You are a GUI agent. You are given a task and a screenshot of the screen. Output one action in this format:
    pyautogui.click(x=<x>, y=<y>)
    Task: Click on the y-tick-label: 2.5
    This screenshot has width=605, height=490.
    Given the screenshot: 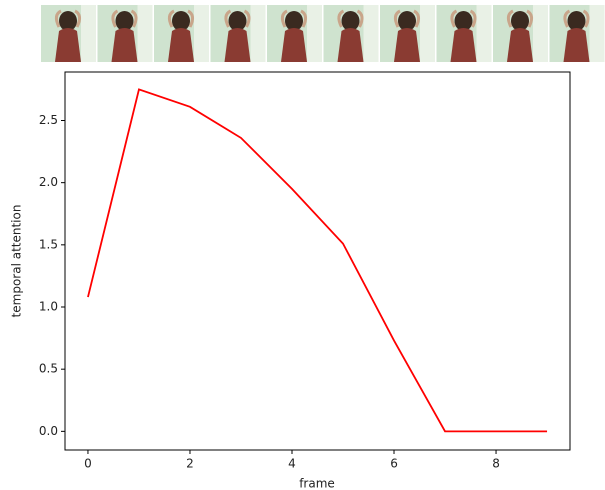 What is the action you would take?
    pyautogui.click(x=48, y=120)
    